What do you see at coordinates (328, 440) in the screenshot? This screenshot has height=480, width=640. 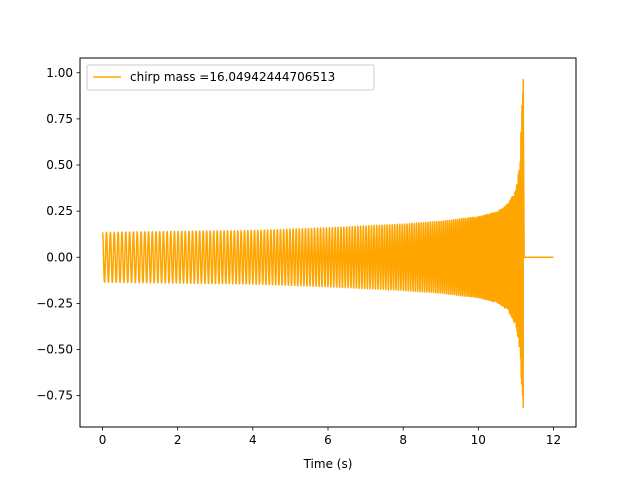 I see `x-tick-label: 6` at bounding box center [328, 440].